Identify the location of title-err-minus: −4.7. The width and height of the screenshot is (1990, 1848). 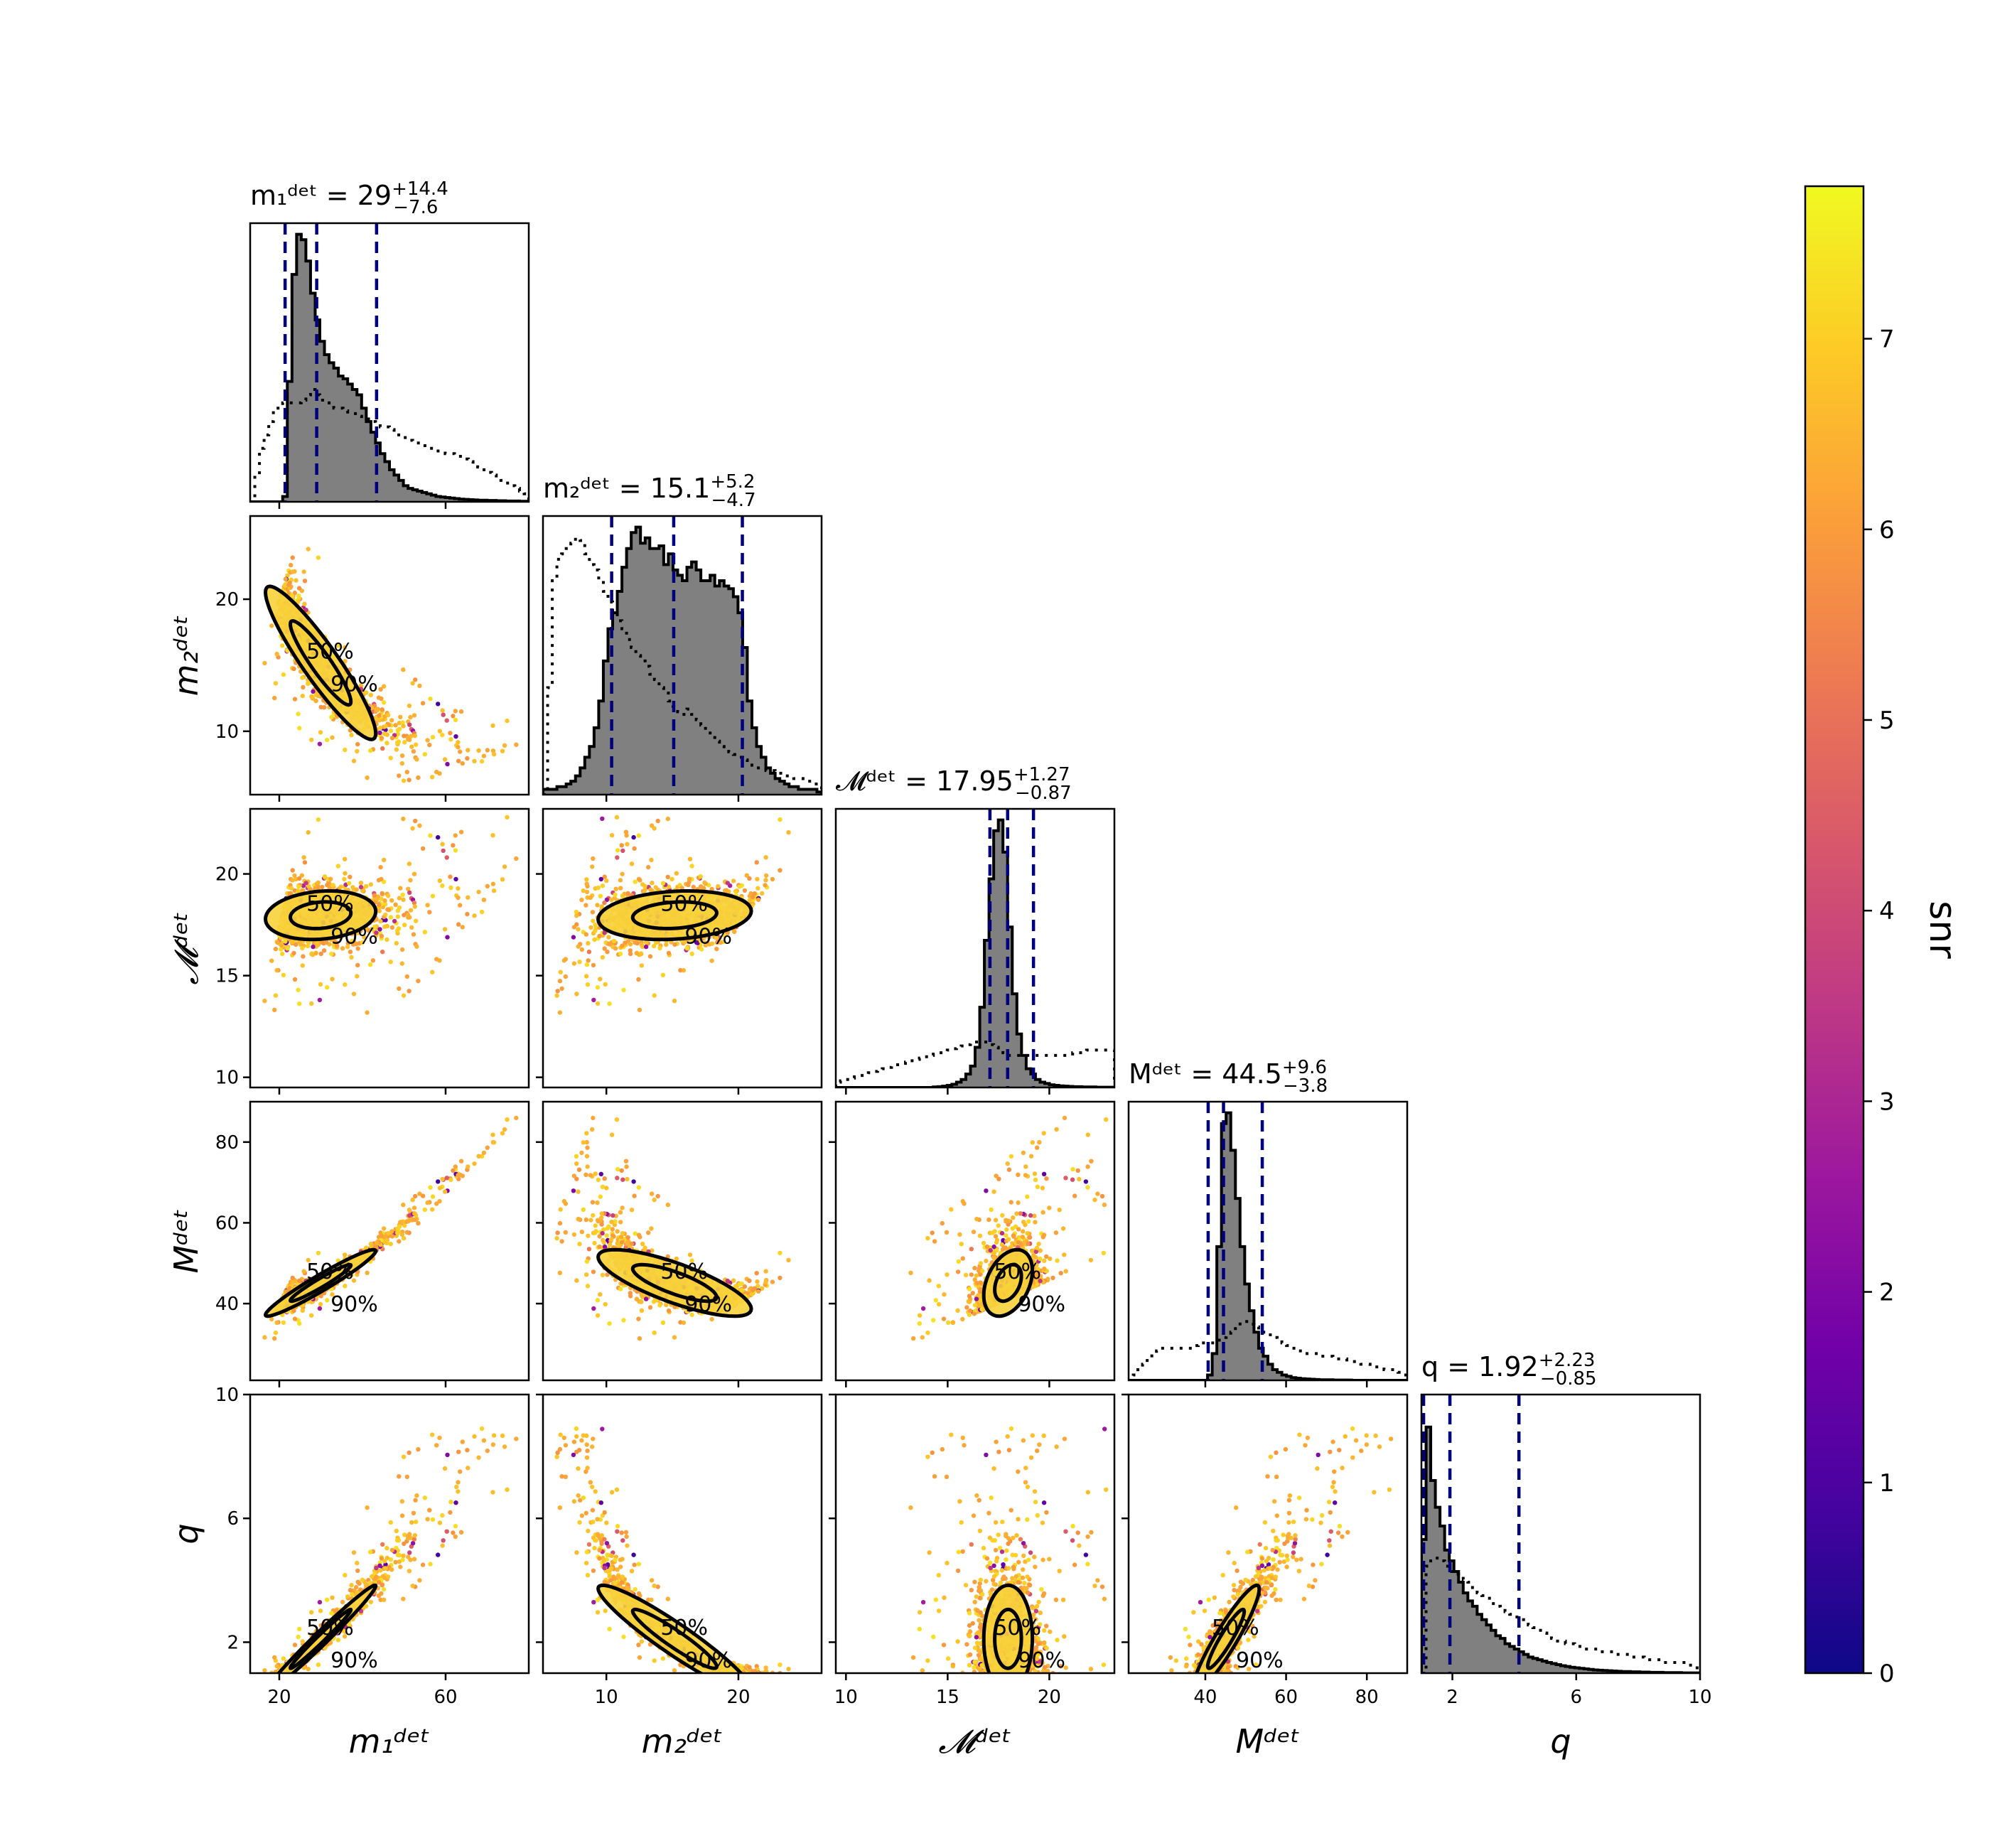
(733, 500).